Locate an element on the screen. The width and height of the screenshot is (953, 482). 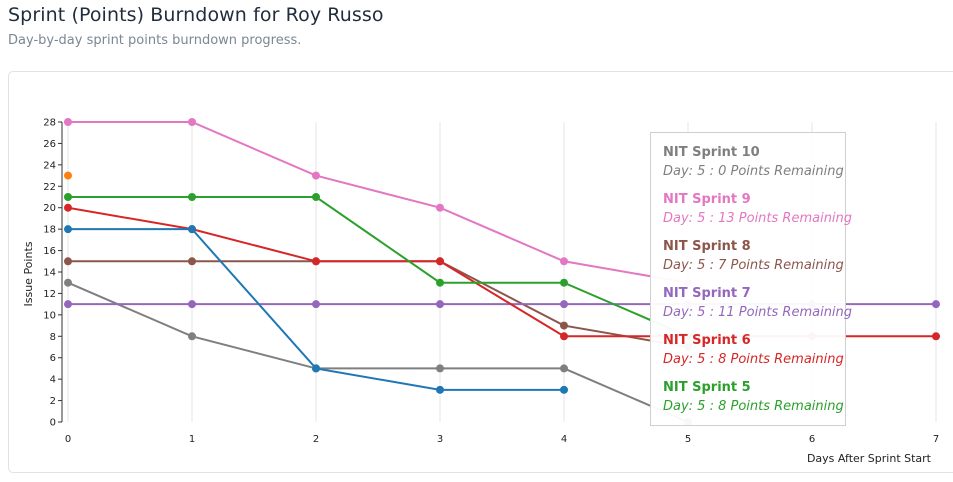
y-tick-label: 6 is located at coordinates (53, 358).